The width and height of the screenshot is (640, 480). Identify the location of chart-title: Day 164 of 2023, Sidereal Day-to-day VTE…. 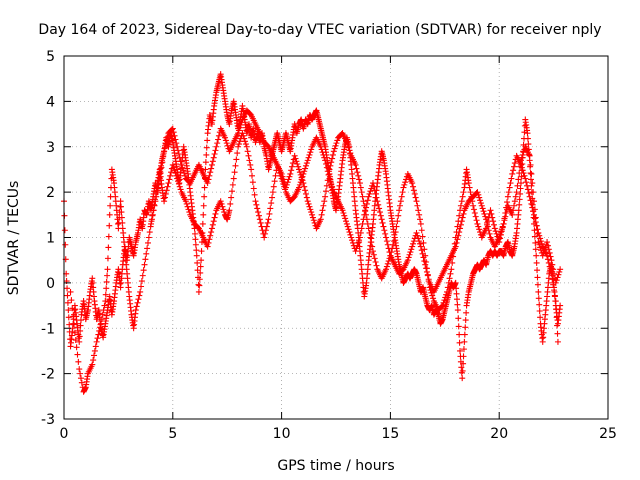
(319, 30).